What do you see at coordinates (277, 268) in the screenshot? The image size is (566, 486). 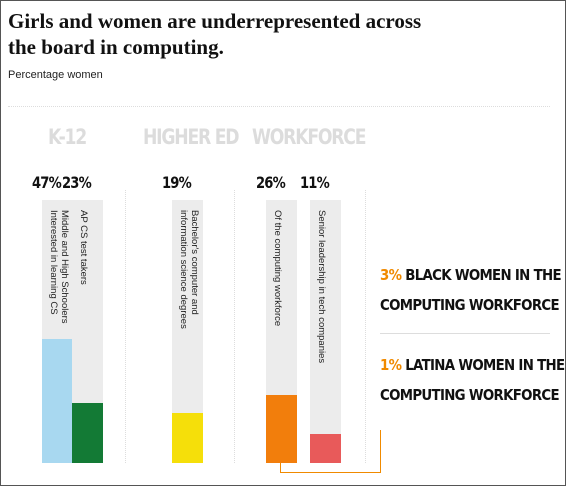 I see `bar-category-label: Of the computing workforce` at bounding box center [277, 268].